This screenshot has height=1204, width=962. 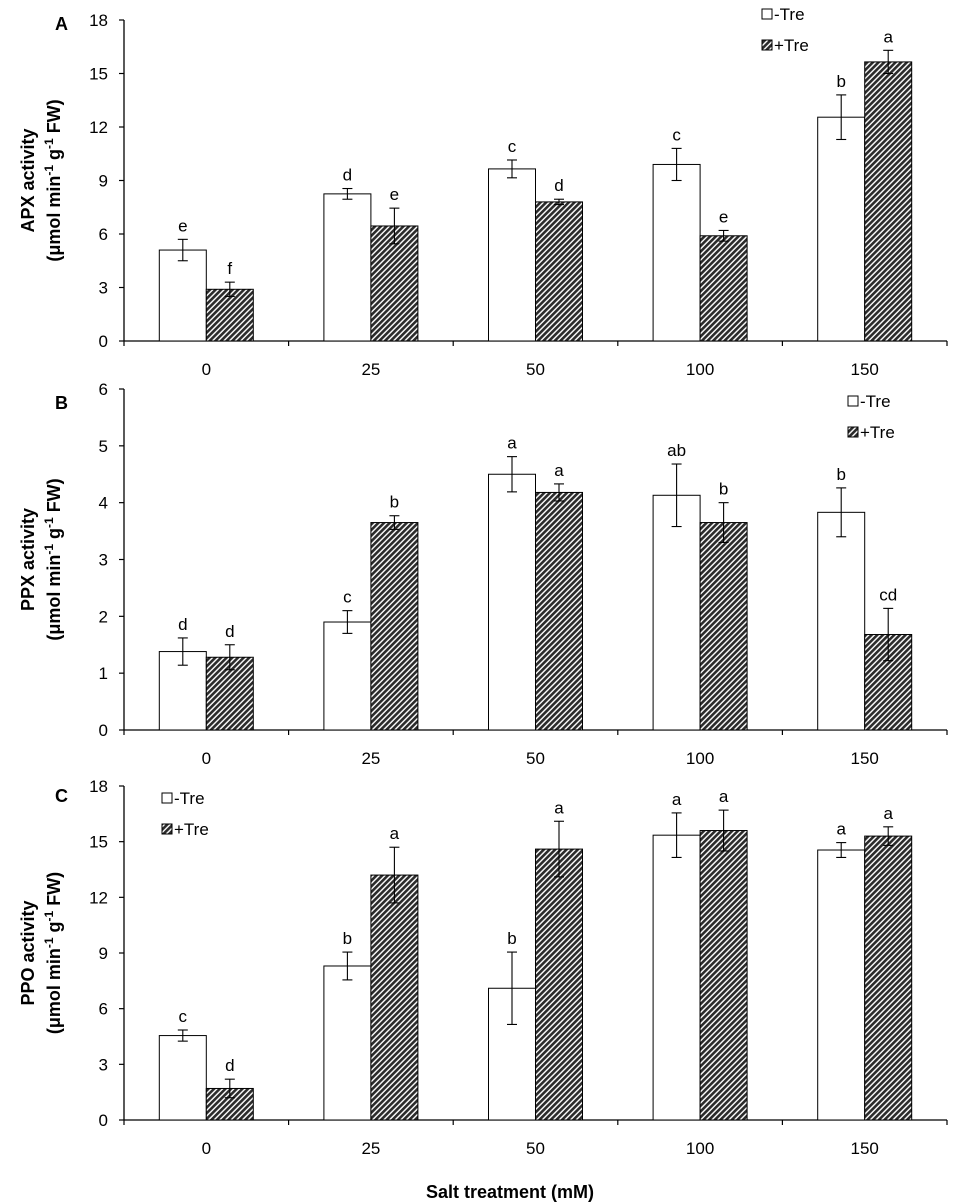 I want to click on y-tick-label: 12, so click(x=98, y=127).